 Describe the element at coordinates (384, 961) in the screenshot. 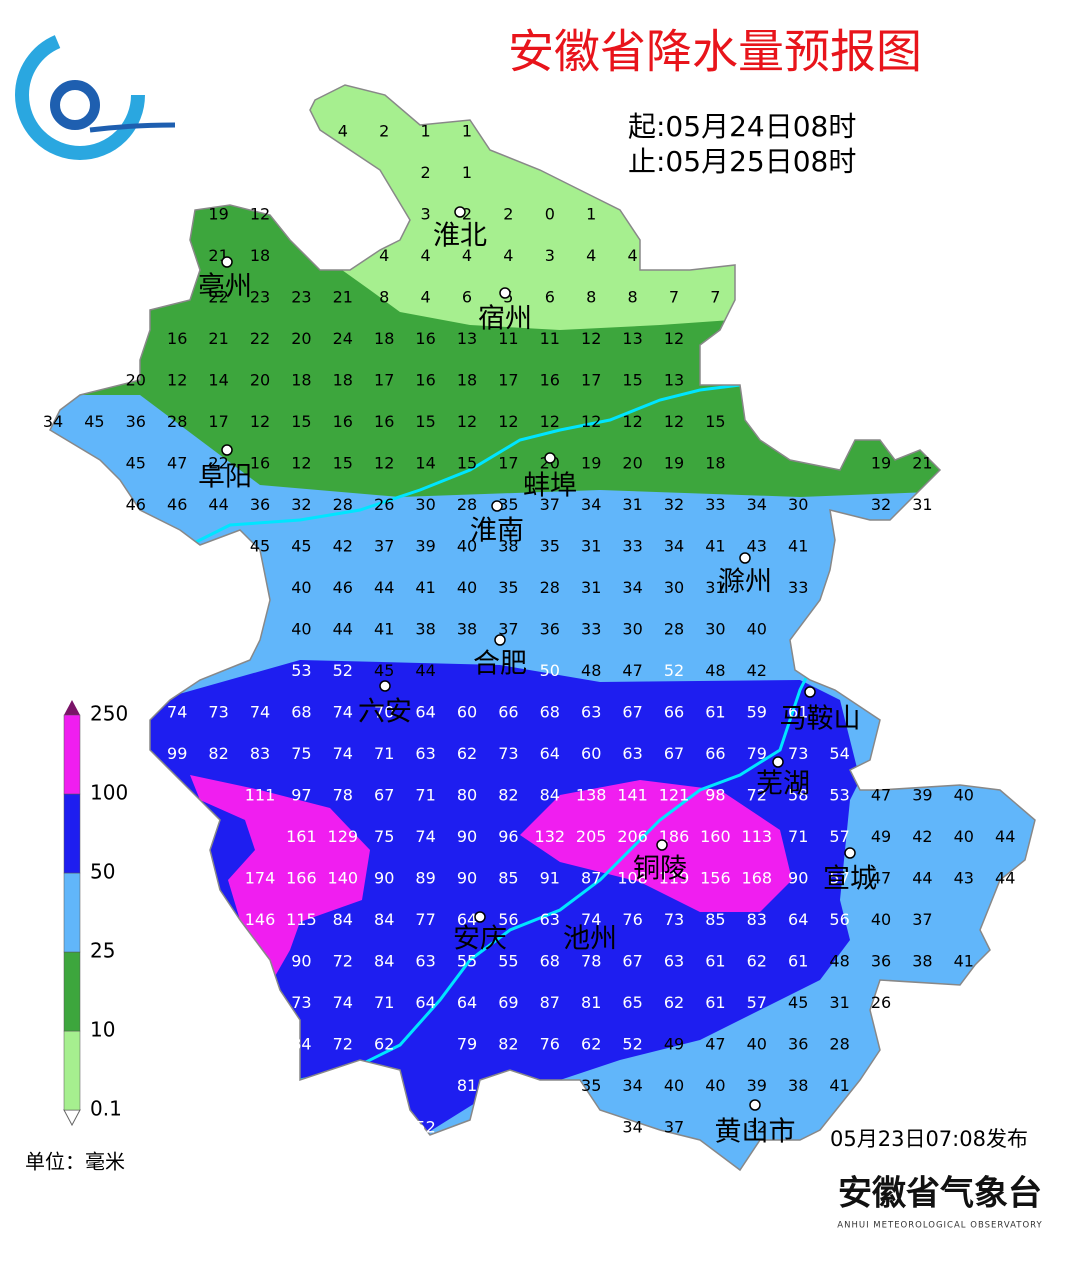

I see `rain-value: 84` at that location.